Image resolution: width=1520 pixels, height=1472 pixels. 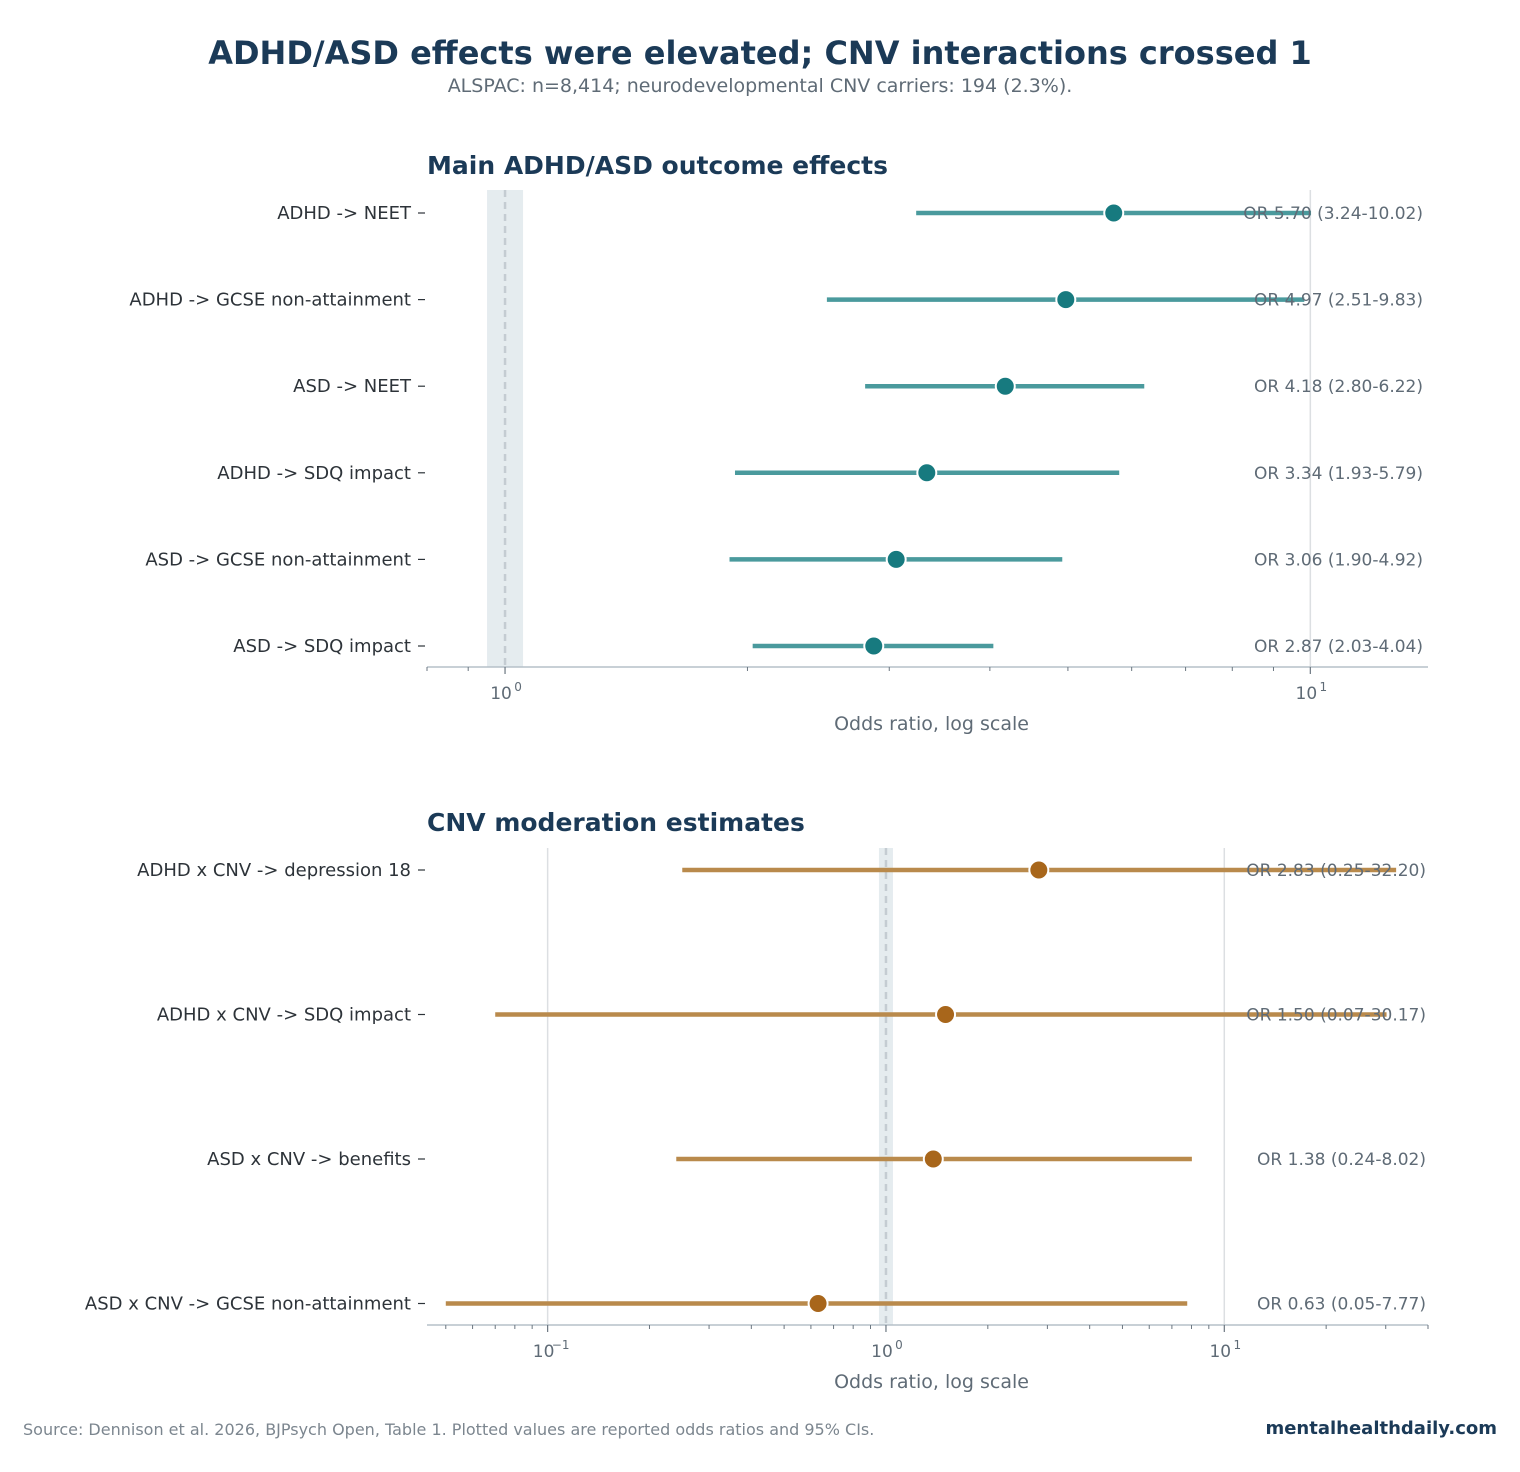 What do you see at coordinates (1338, 647) in the screenshot?
I see `or-annotation: OR 2.87 (2.03-4.04)` at bounding box center [1338, 647].